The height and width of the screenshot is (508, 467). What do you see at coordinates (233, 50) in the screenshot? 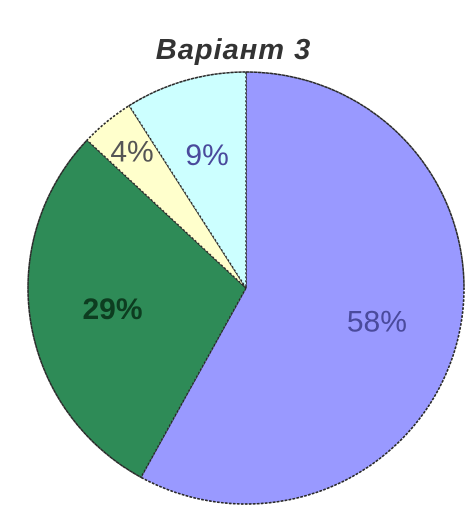
I see `chart-title: Варіант 3` at bounding box center [233, 50].